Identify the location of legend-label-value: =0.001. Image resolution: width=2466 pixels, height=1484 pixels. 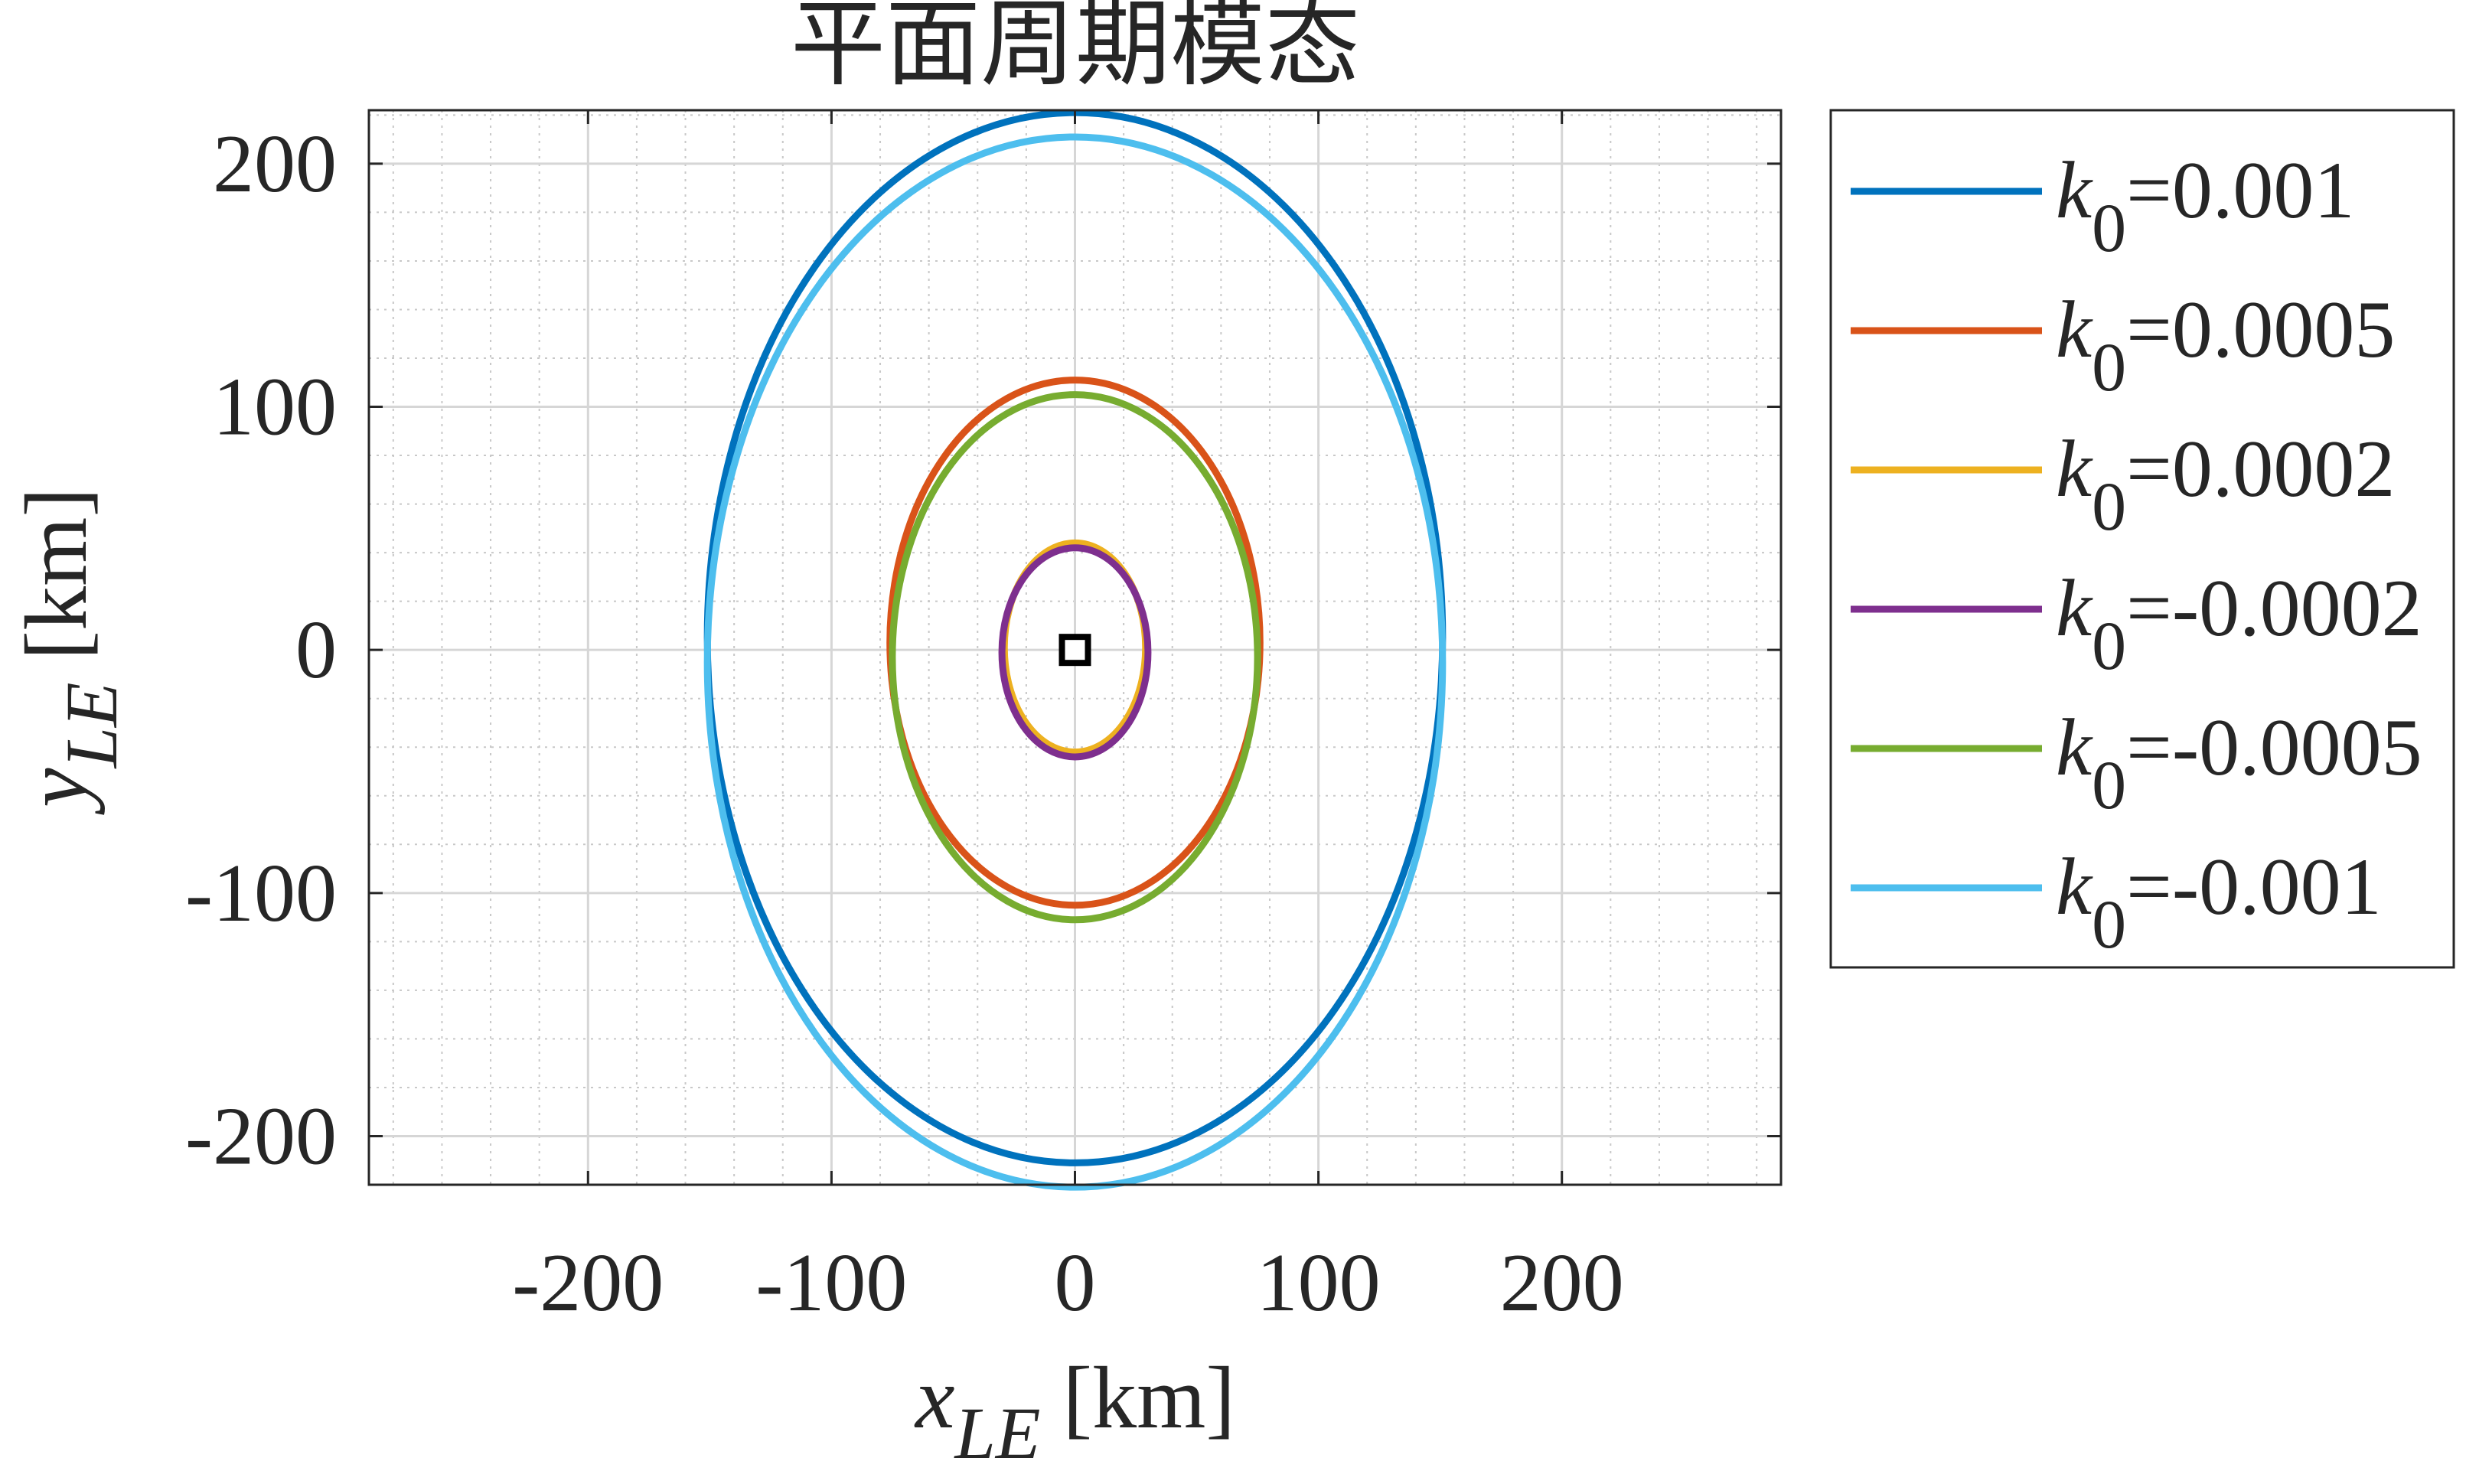
(2240, 190).